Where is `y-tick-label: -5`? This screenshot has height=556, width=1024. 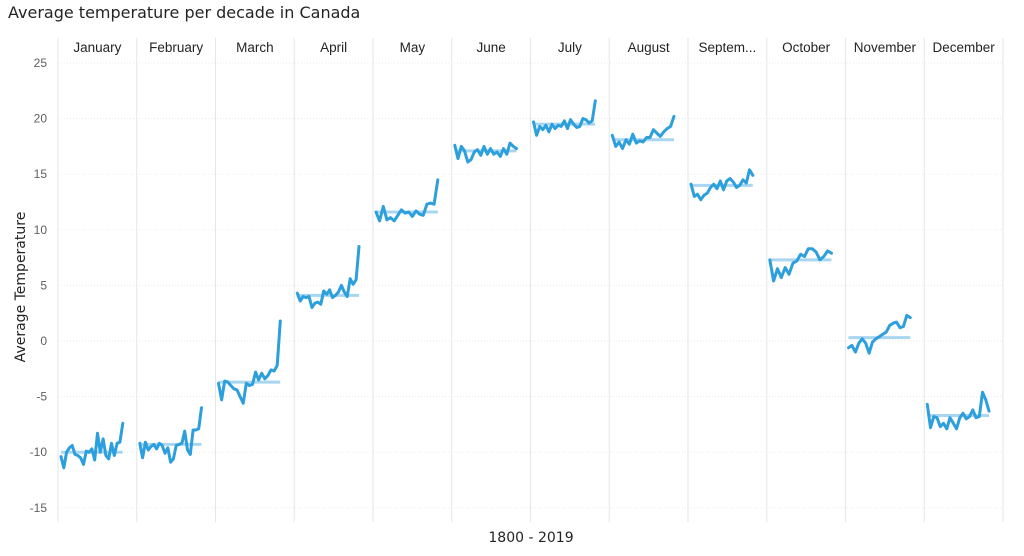 y-tick-label: -5 is located at coordinates (41, 397).